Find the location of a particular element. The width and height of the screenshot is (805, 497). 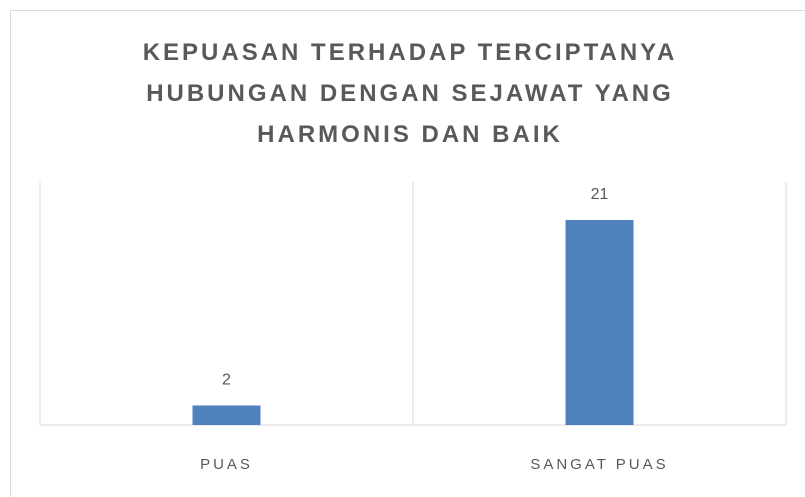

data-label: 21 is located at coordinates (600, 194).